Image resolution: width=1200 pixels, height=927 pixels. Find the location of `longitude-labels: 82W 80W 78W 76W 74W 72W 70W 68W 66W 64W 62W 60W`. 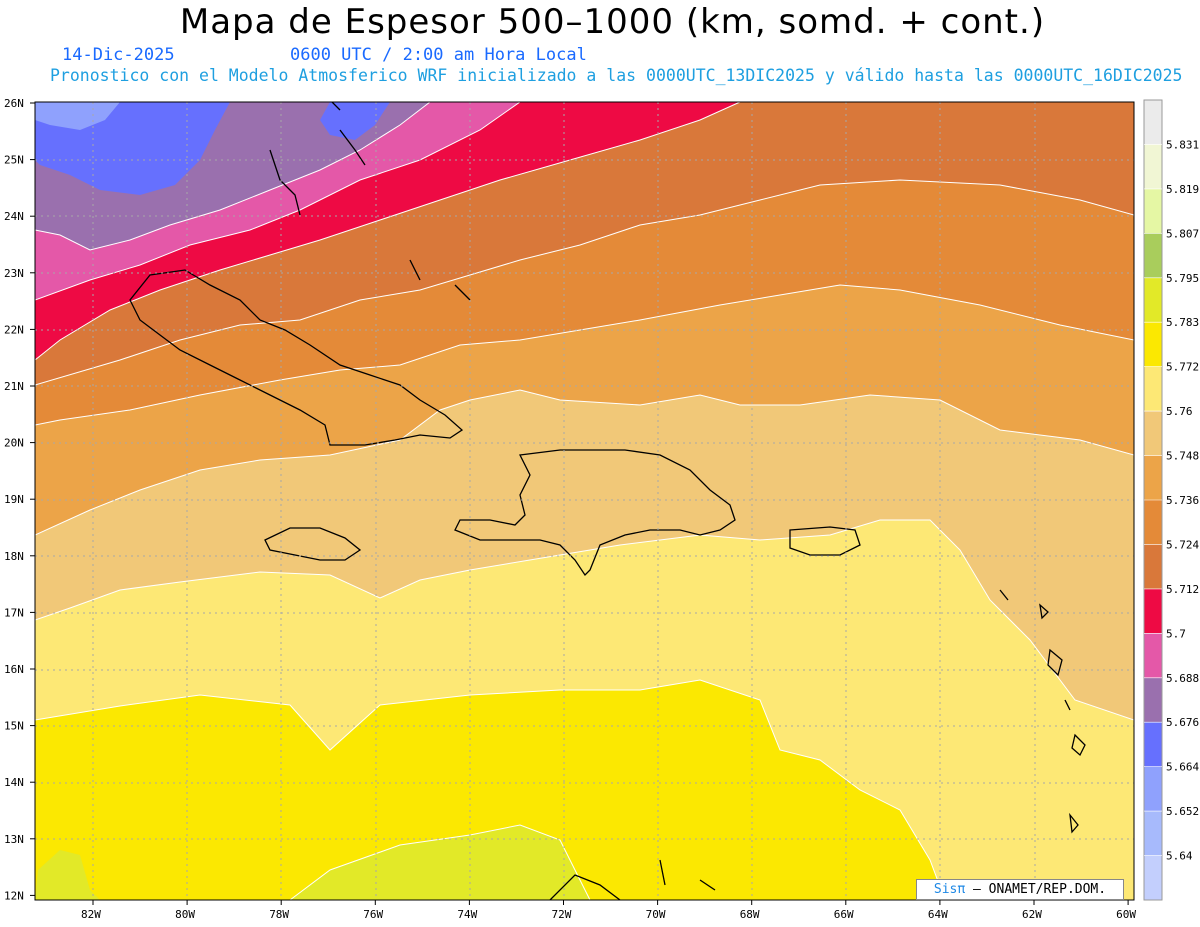

longitude-labels: 82W 80W 78W 76W 74W 72W 70W 68W 66W 64W 62W 60W is located at coordinates (608, 910).